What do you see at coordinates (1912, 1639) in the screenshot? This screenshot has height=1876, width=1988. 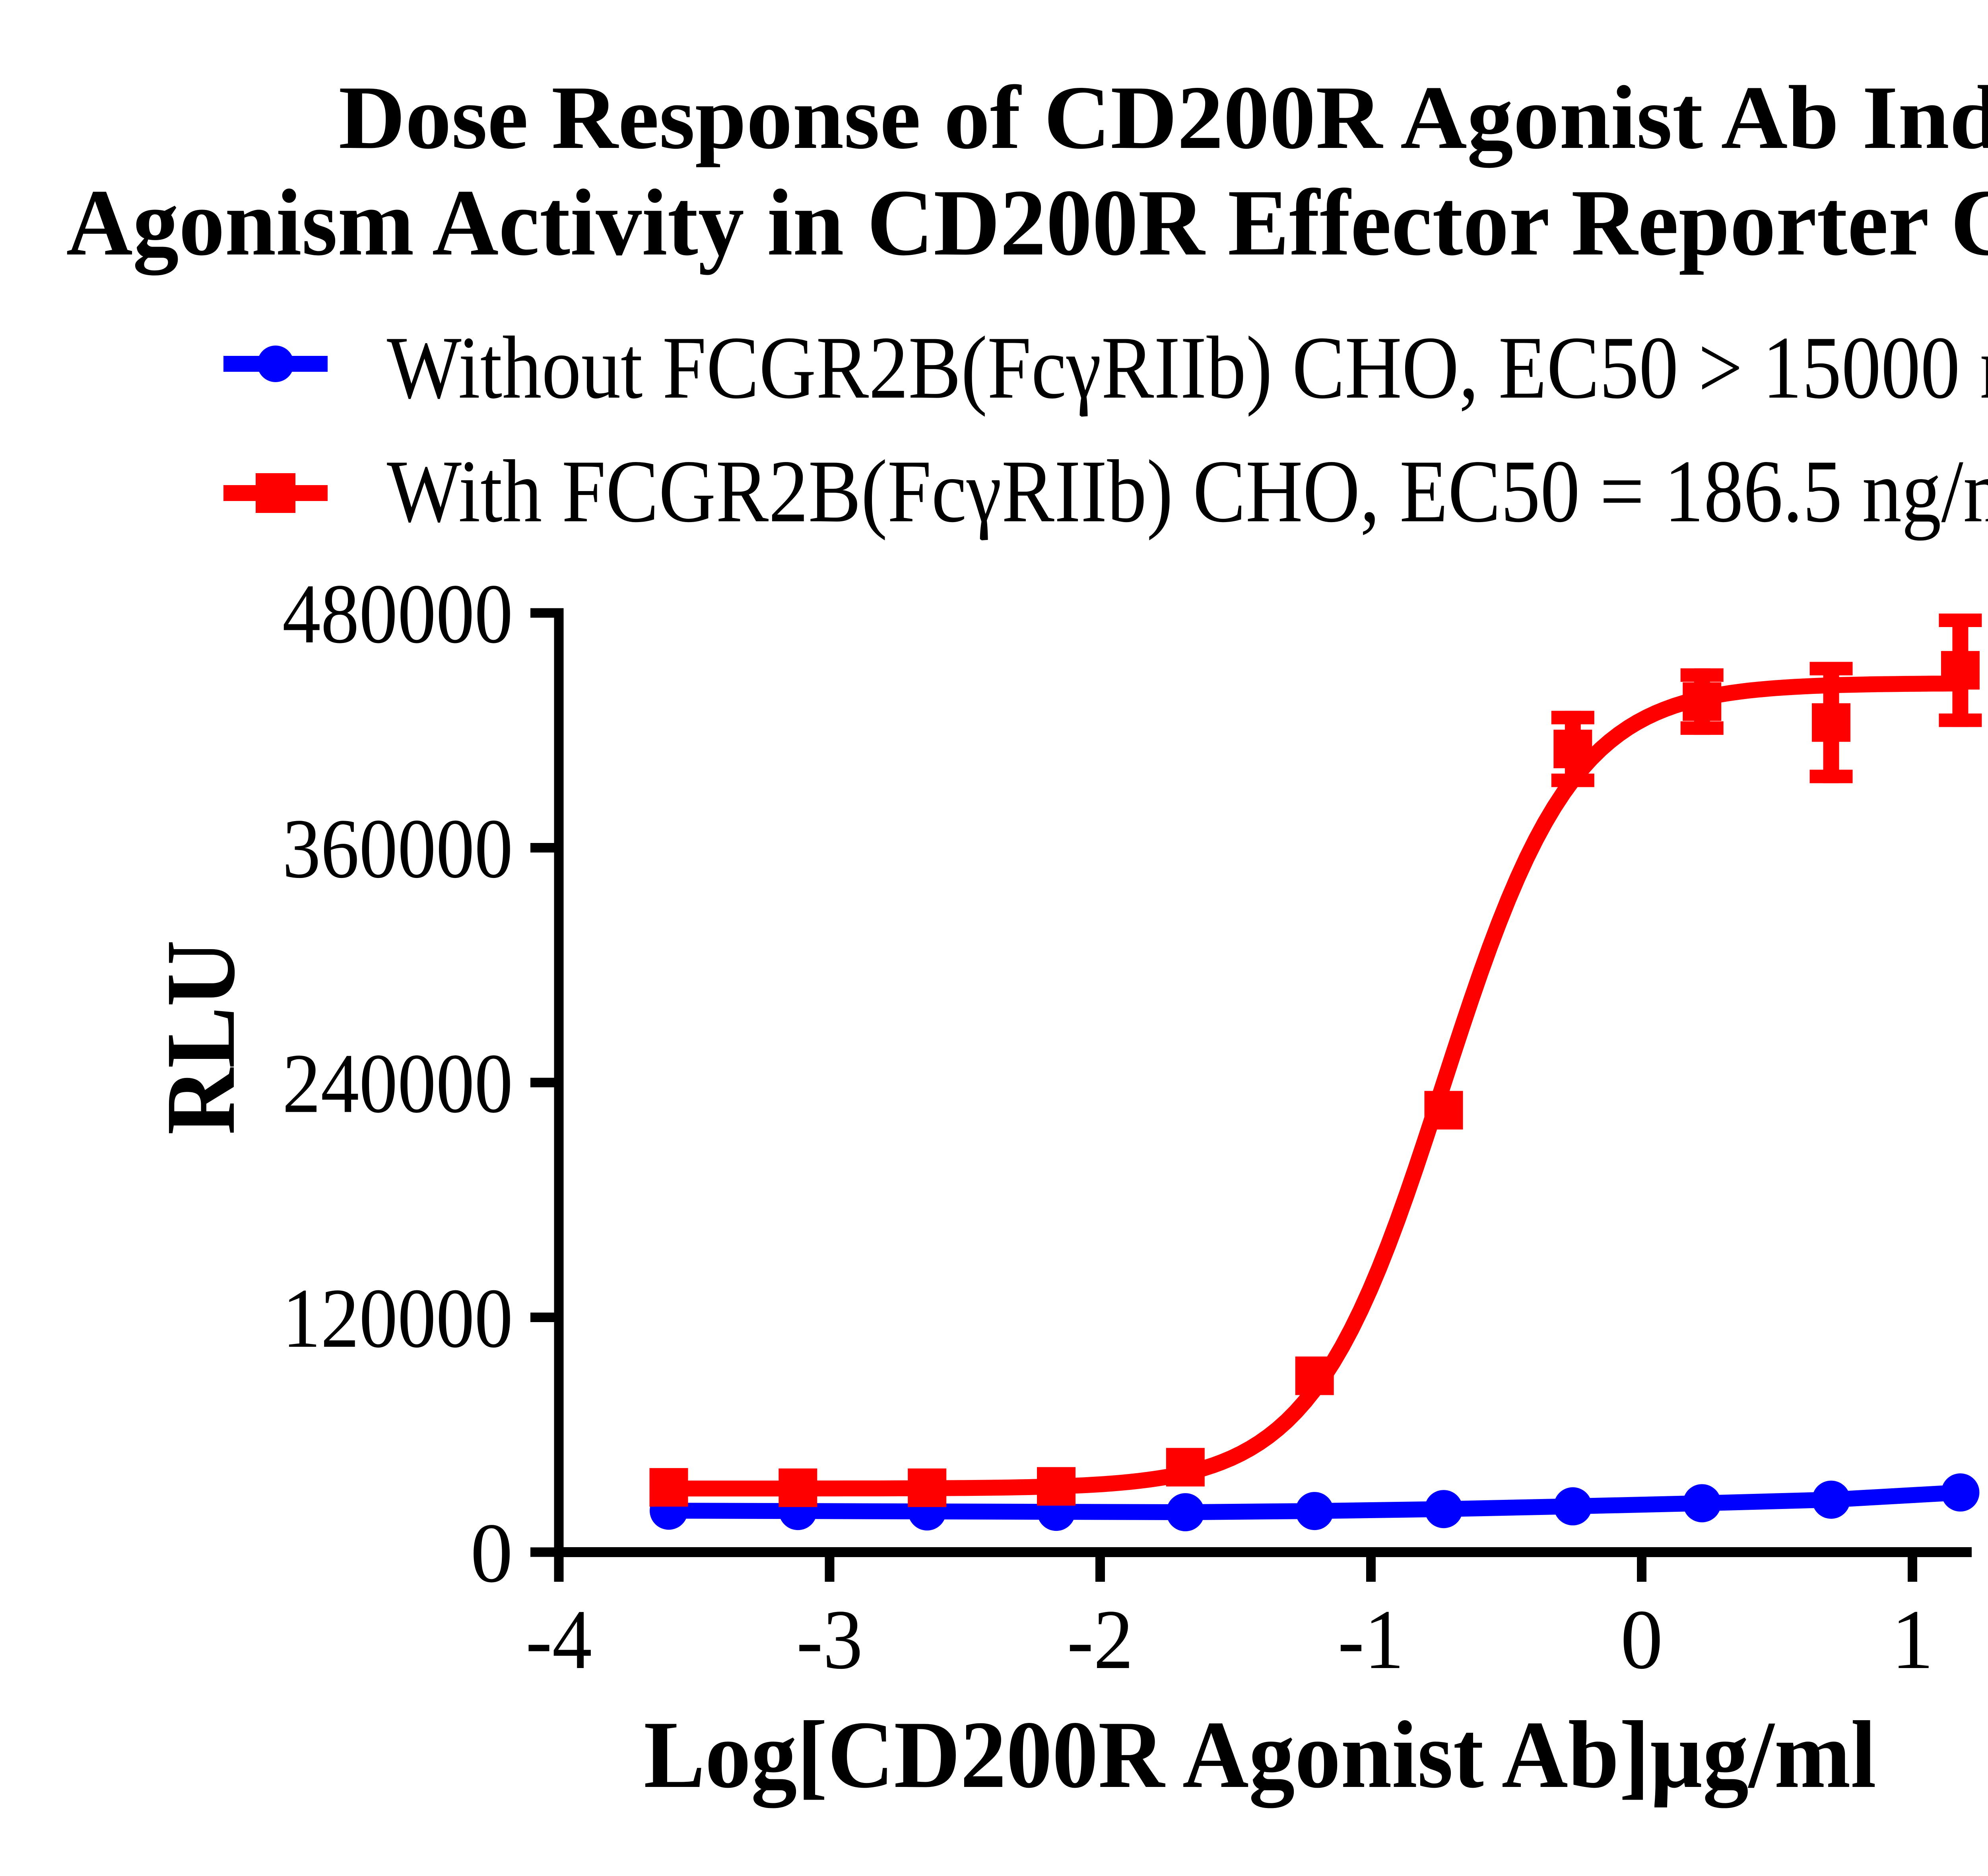 I see `svg-text: 1` at bounding box center [1912, 1639].